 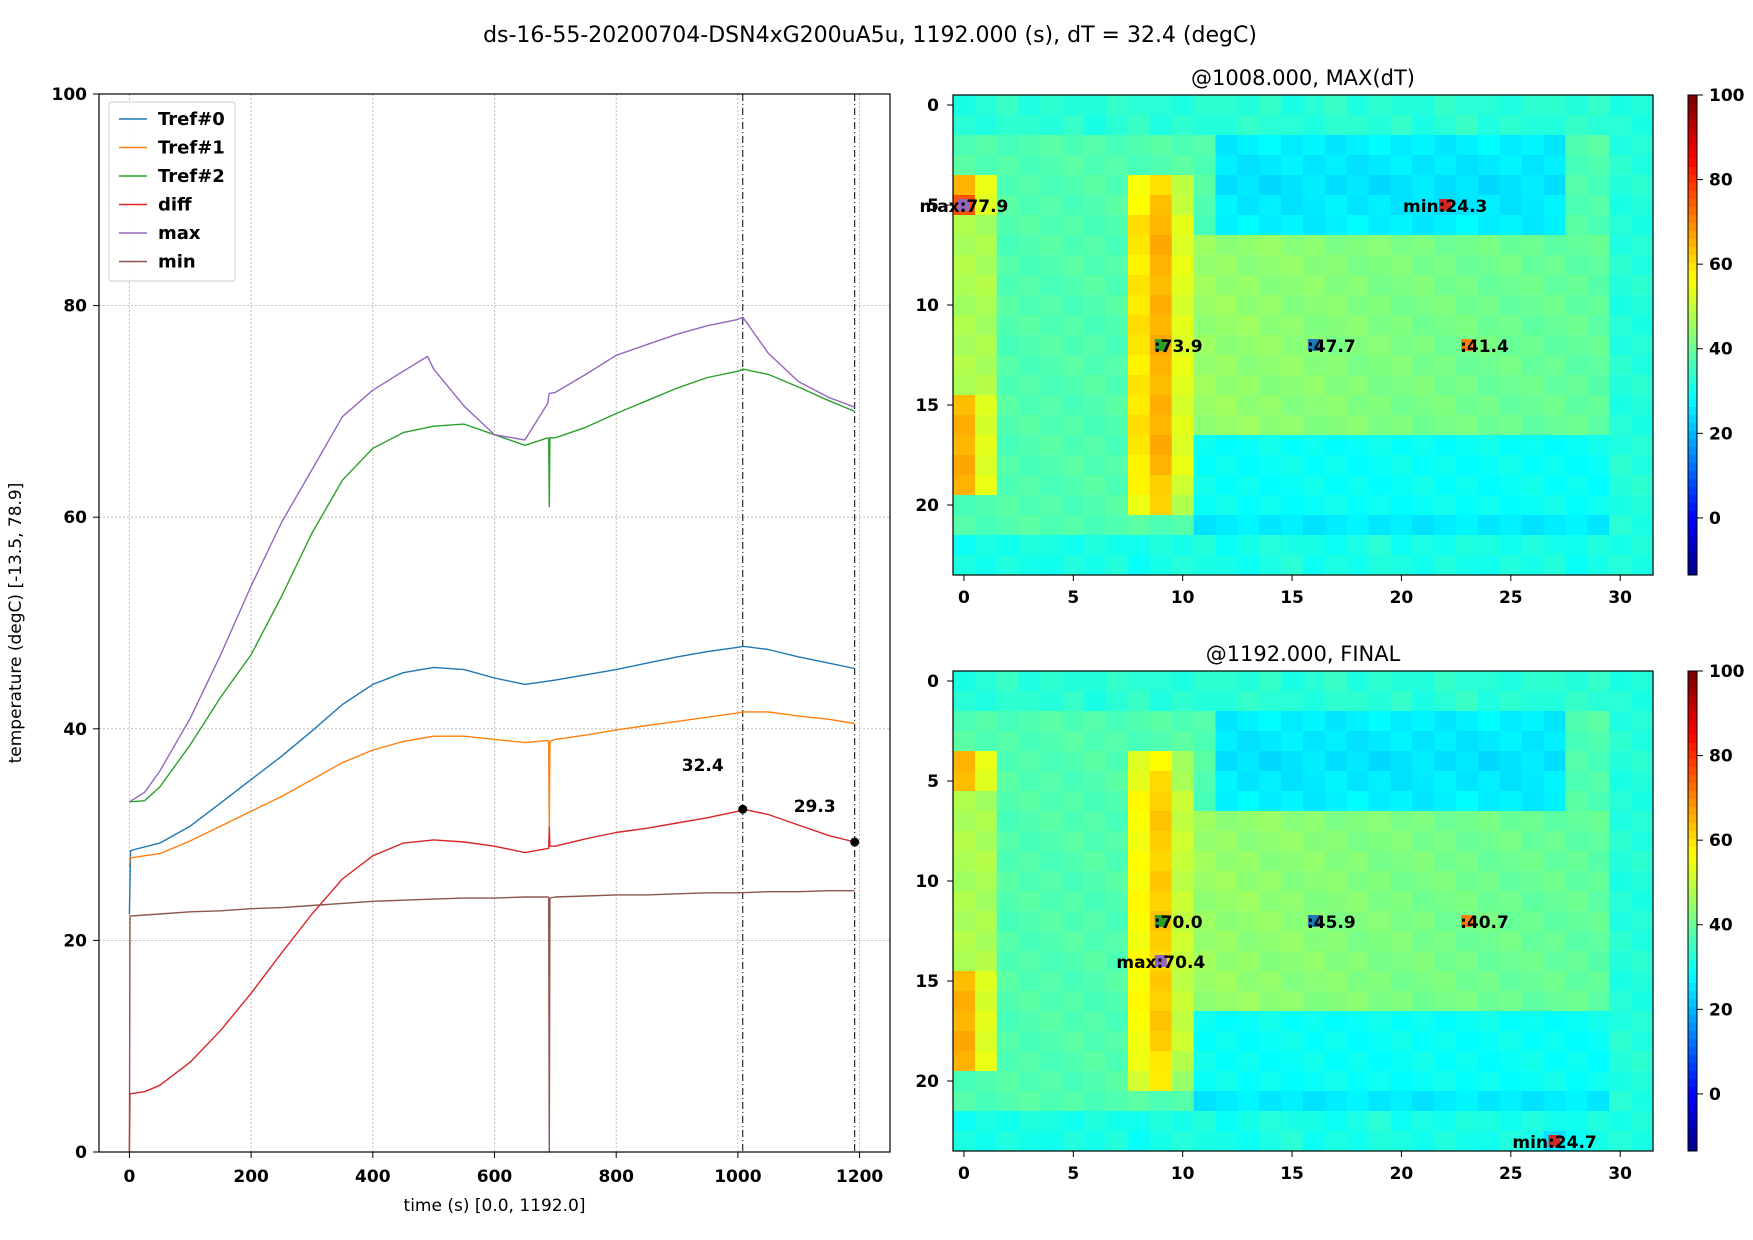 What do you see at coordinates (1620, 1174) in the screenshot?
I see `x-tick-label: 30` at bounding box center [1620, 1174].